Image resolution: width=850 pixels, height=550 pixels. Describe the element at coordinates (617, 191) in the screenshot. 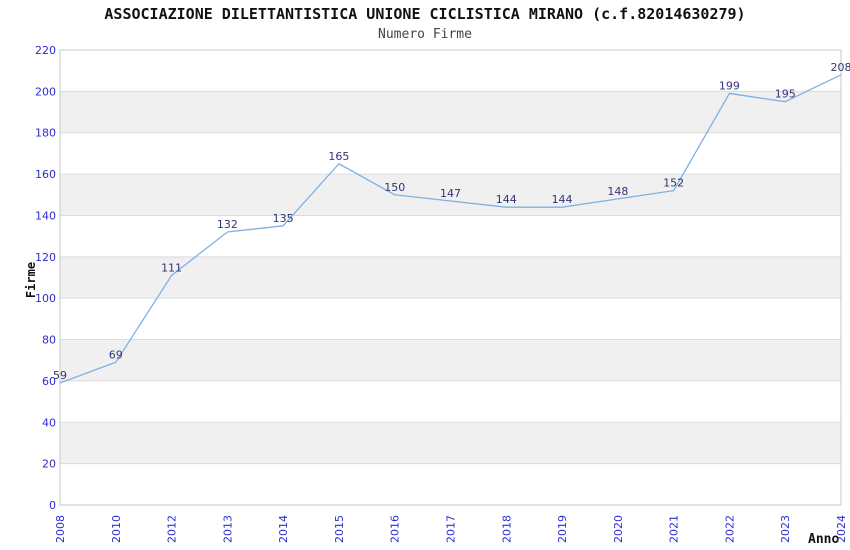

I see `data-label: 148` at that location.